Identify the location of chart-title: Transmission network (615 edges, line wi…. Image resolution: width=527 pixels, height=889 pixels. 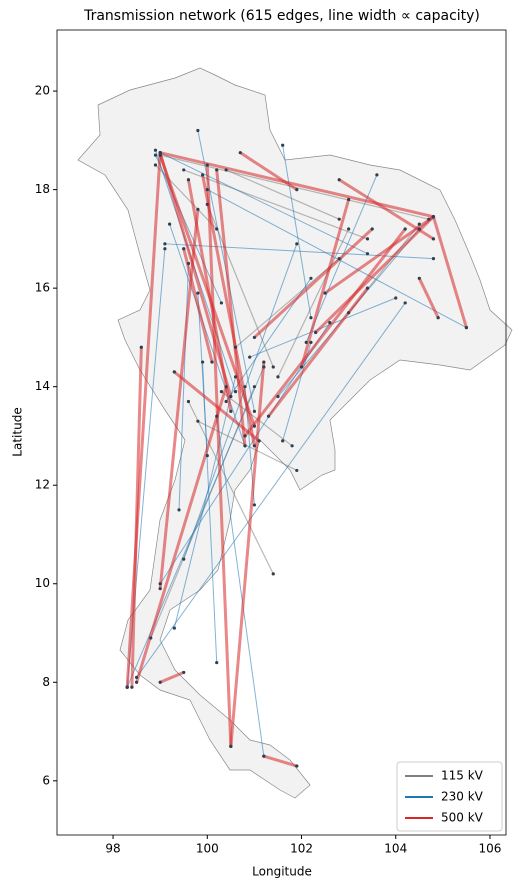
(281, 16).